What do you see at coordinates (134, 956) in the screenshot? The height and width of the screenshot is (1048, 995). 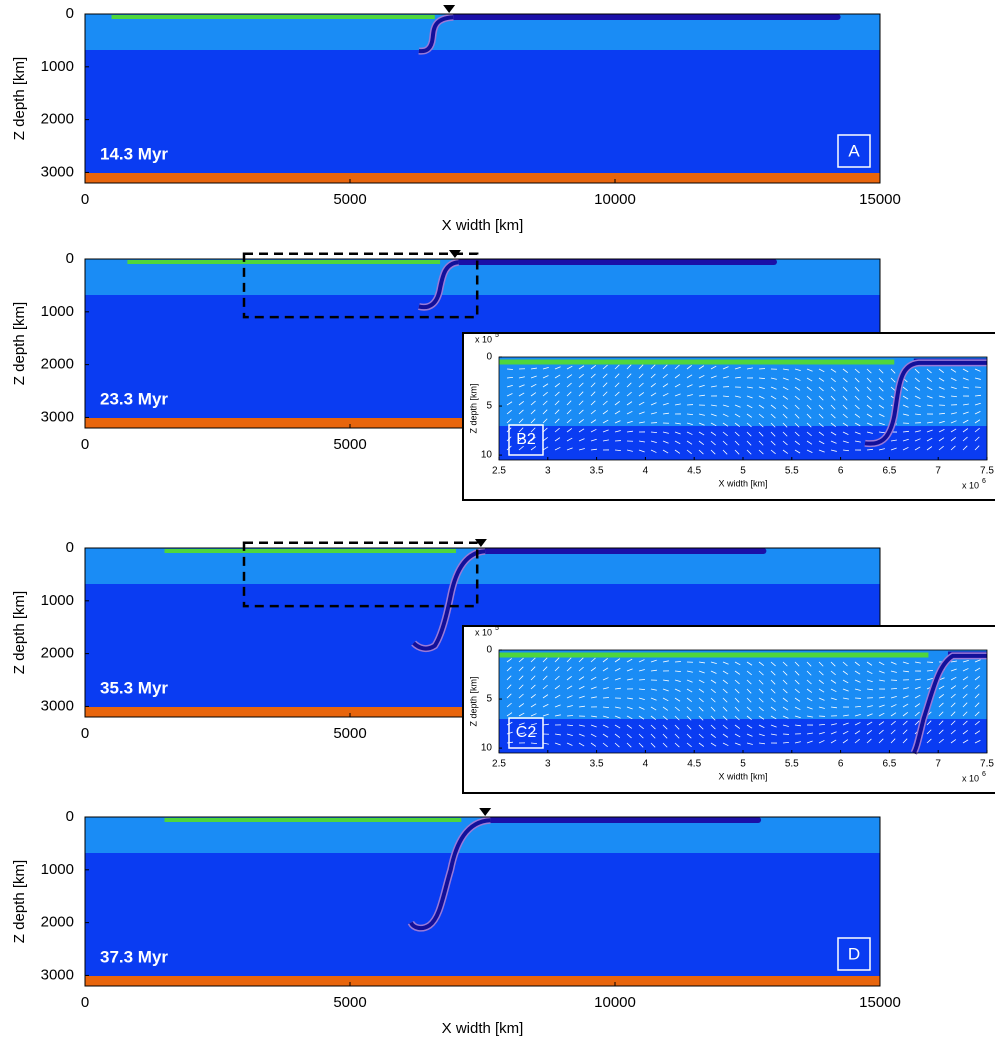 I see `time-label: 37.3 Myr` at bounding box center [134, 956].